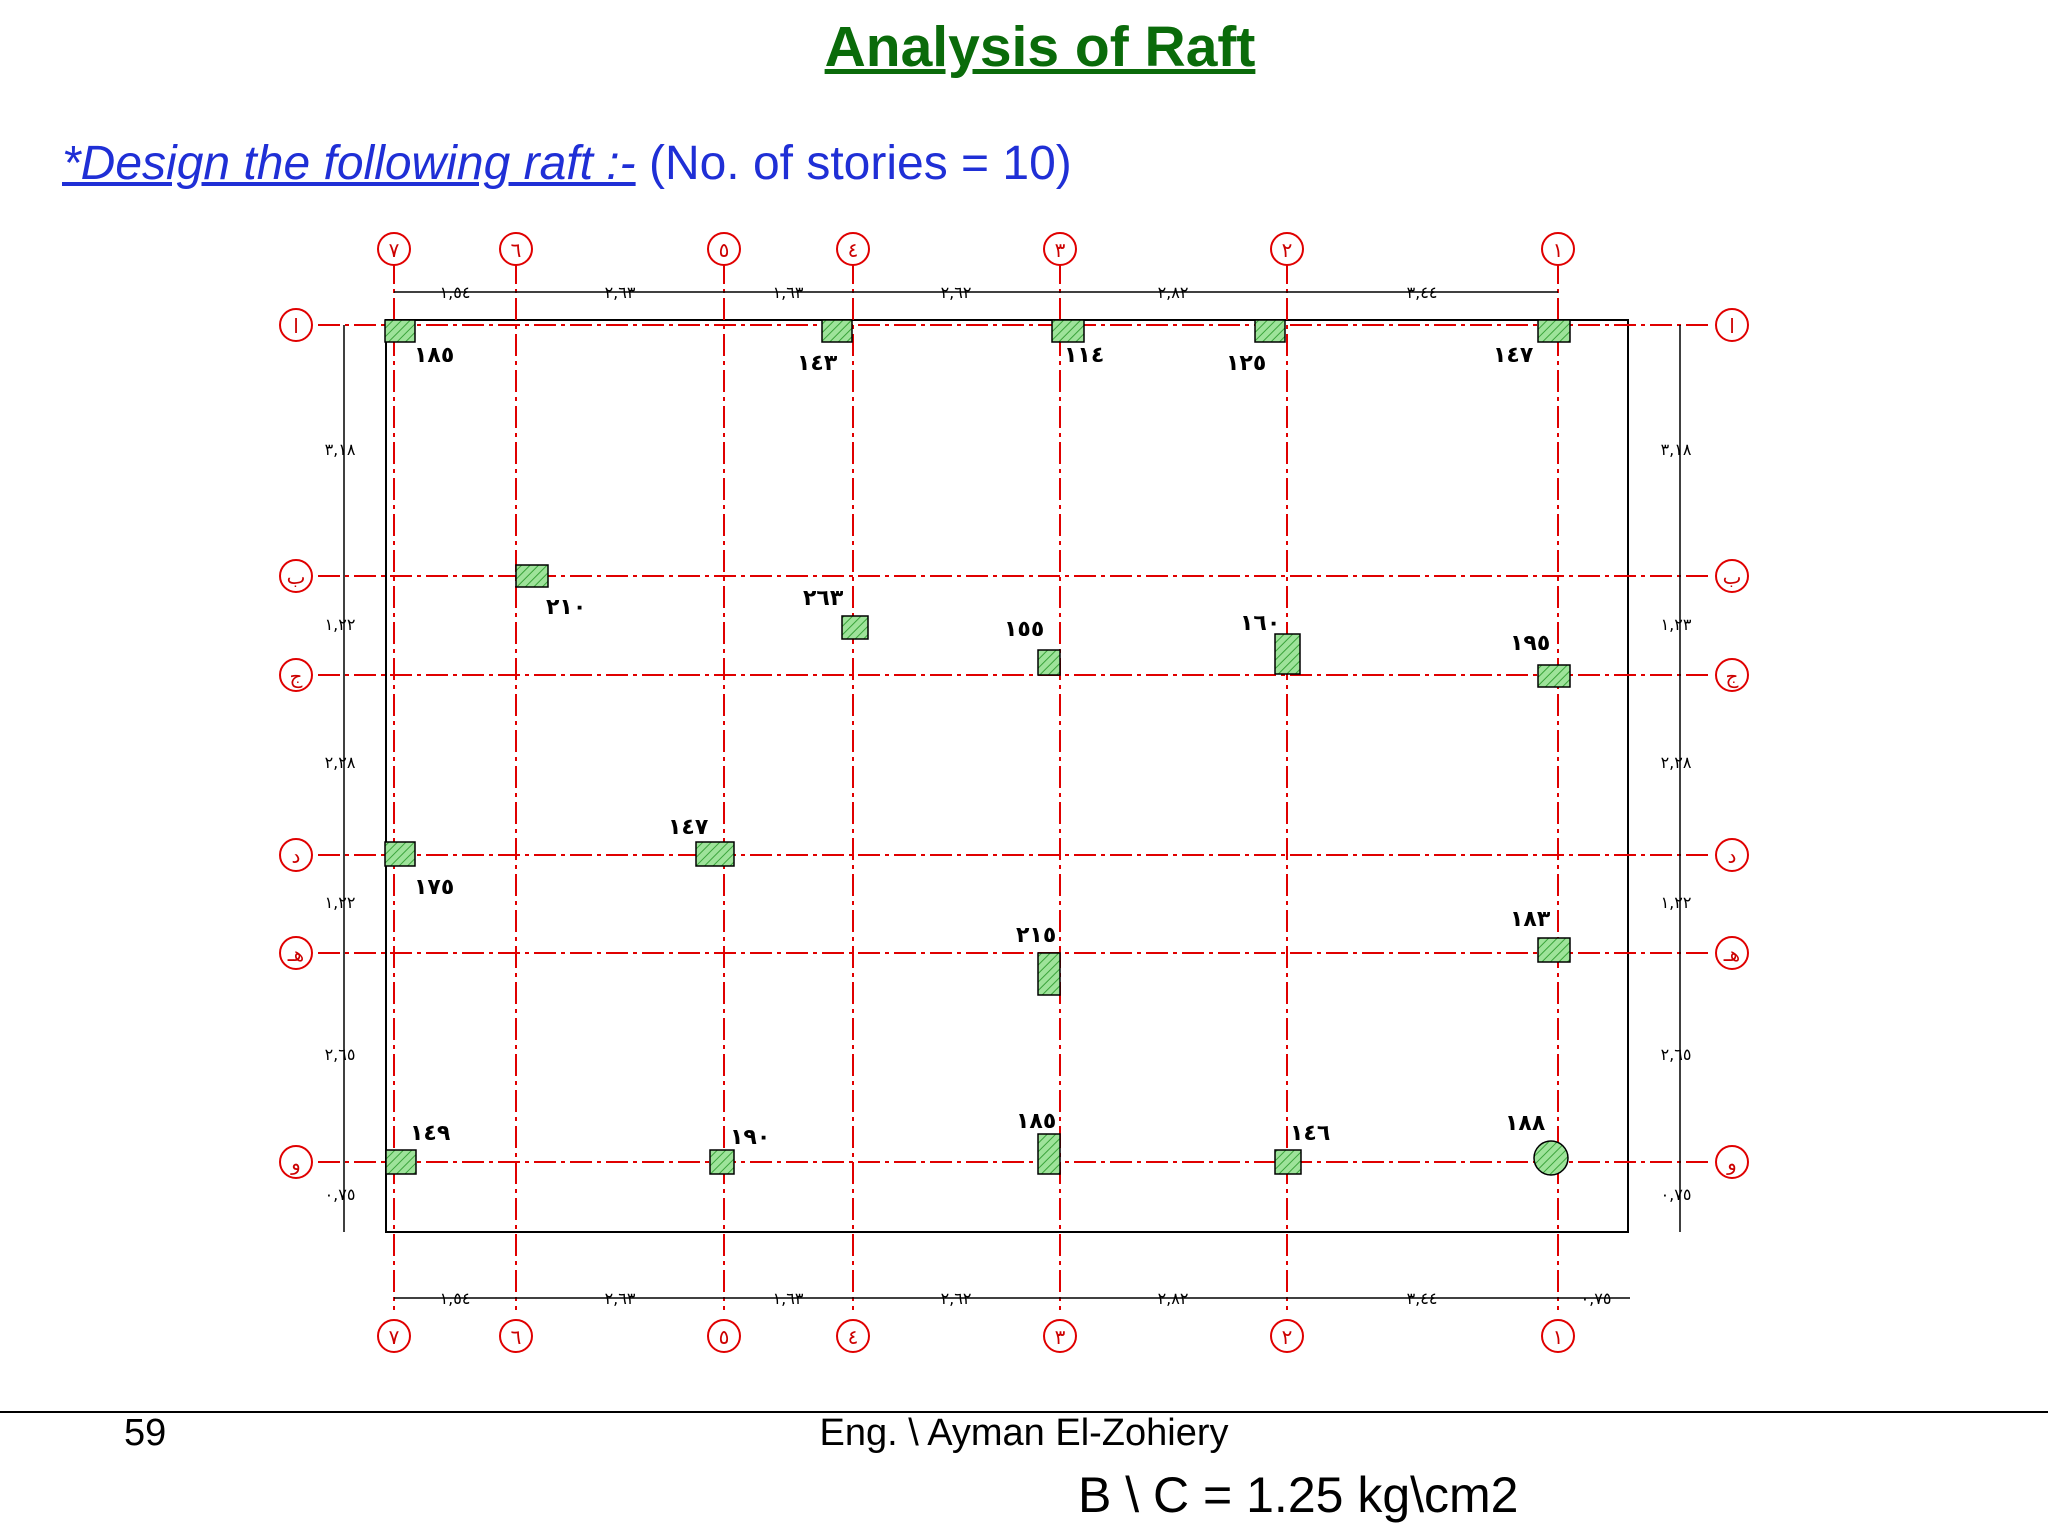 Image resolution: width=2048 pixels, height=1536 pixels. Describe the element at coordinates (976, 249) in the screenshot. I see `axis-bubbles-top` at that location.